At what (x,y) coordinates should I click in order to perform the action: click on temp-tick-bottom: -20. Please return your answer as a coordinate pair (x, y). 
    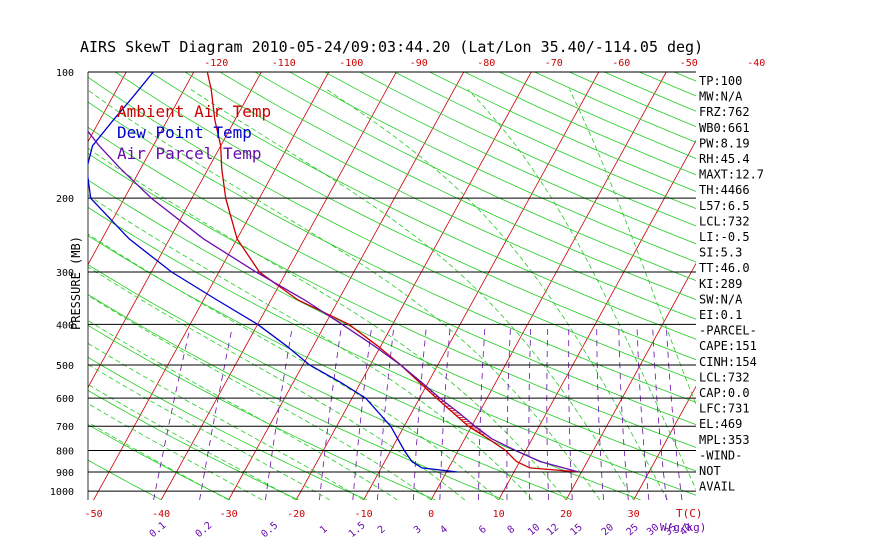
    Looking at the image, I should click on (296, 514).